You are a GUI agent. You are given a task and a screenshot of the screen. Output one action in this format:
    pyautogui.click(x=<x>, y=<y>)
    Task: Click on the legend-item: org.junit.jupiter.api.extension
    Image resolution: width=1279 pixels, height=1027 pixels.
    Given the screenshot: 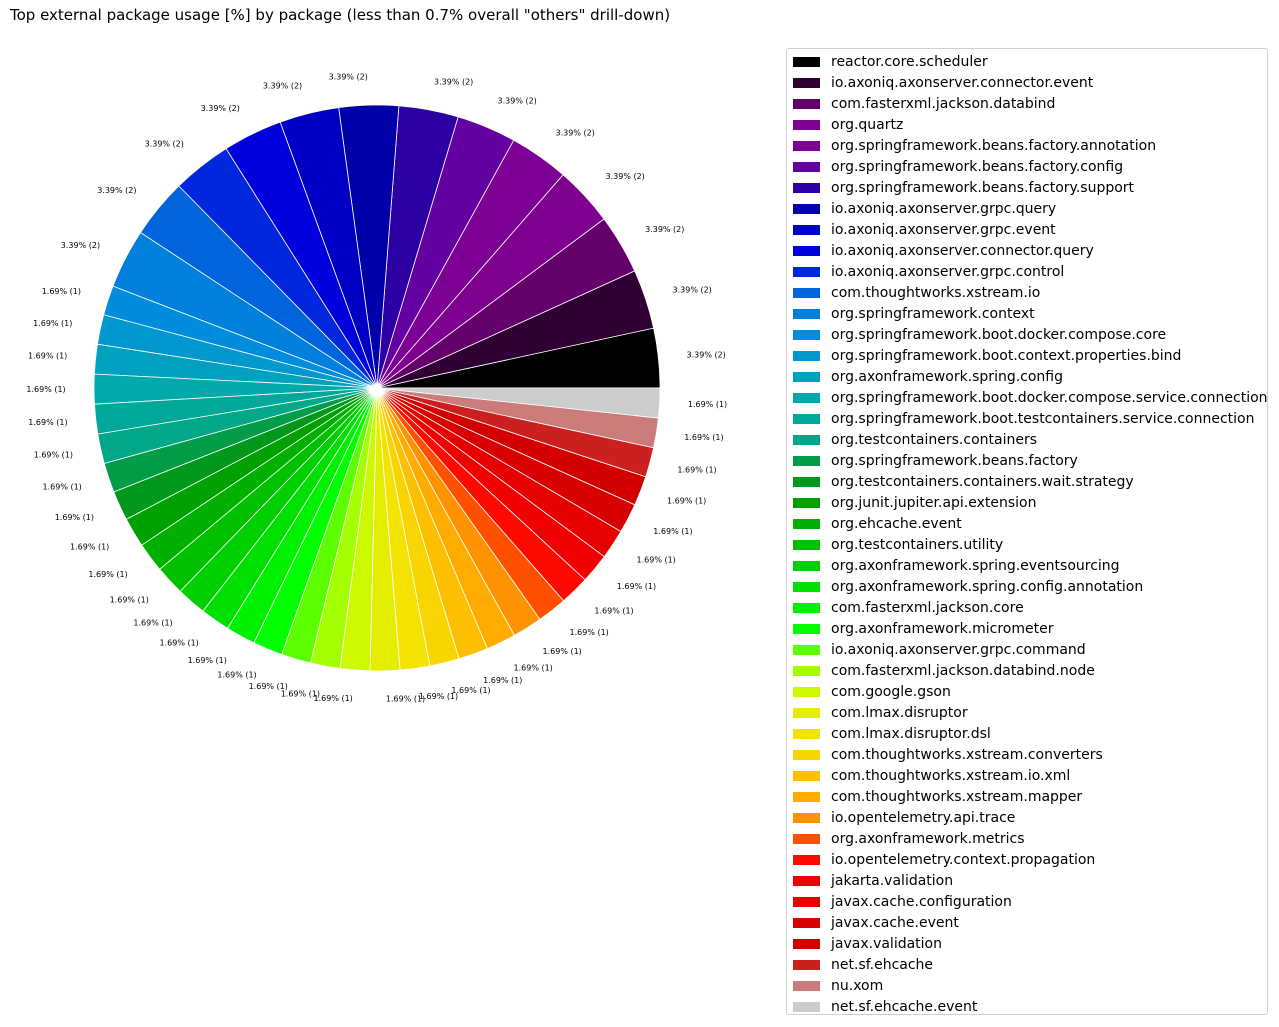 What is the action you would take?
    pyautogui.click(x=915, y=502)
    